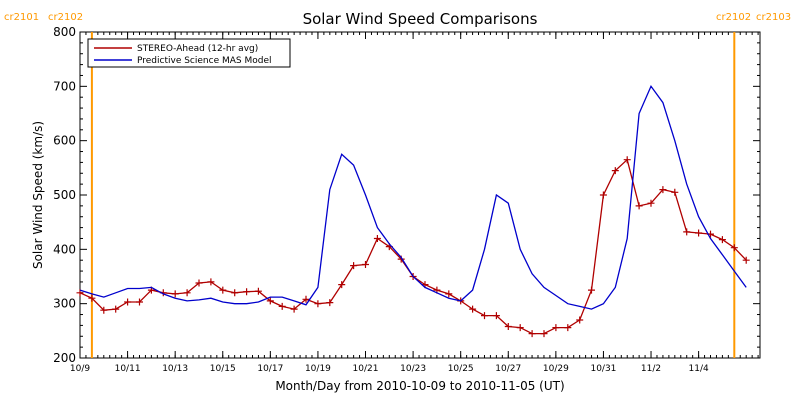 The height and width of the screenshot is (400, 800). Describe the element at coordinates (733, 17) in the screenshot. I see `cr-label-right-1: cr2102` at that location.